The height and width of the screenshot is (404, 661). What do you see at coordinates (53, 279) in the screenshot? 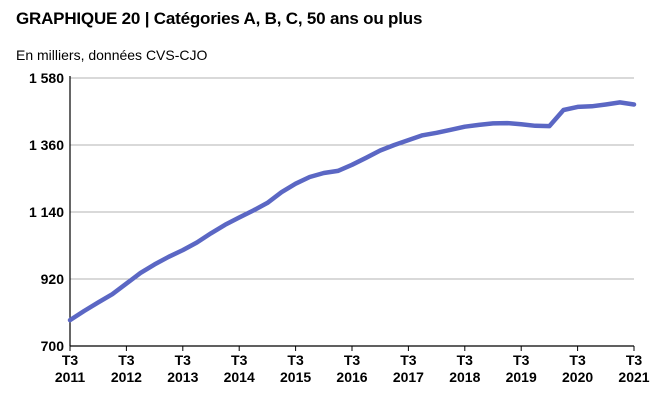
I see `y-tick-label: 920` at bounding box center [53, 279].